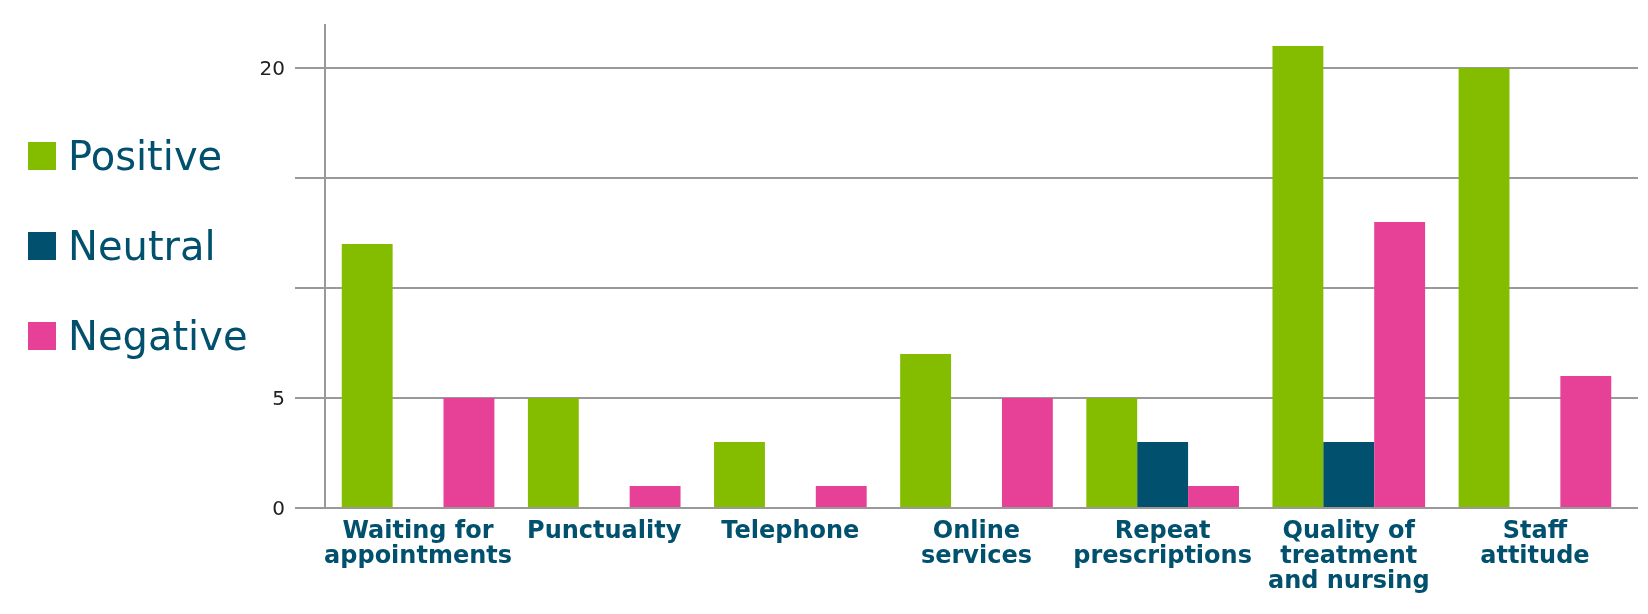 This screenshot has height=614, width=1648. I want to click on y-tick-label: 20, so click(272, 68).